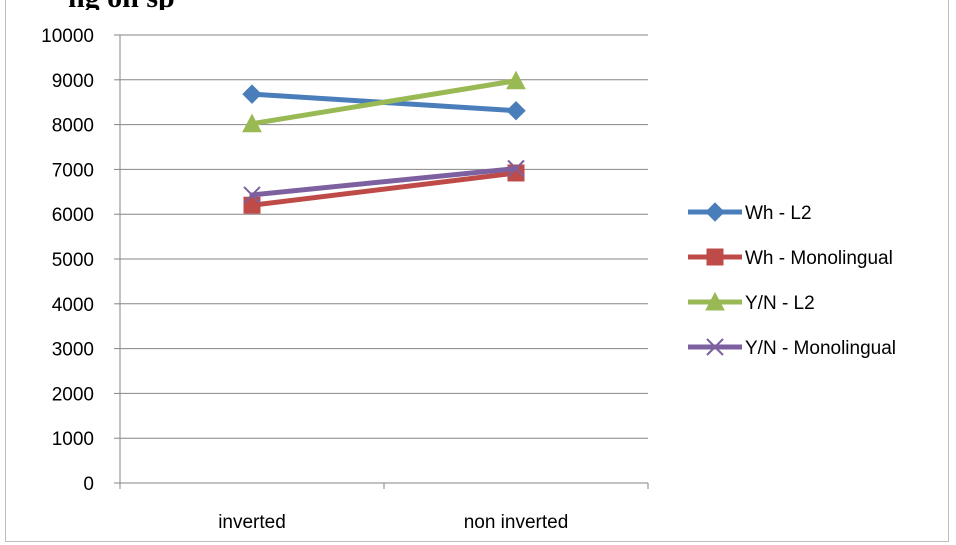  Describe the element at coordinates (73, 439) in the screenshot. I see `y-tick-label: 1000` at that location.